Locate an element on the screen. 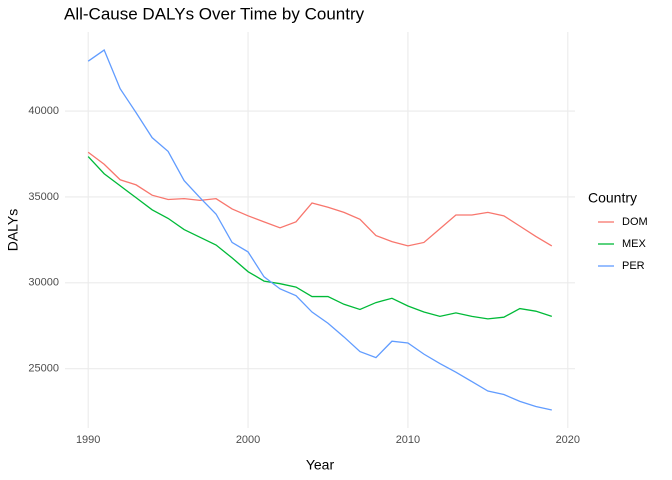 This screenshot has height=480, width=672. y-tick-label: 25000 is located at coordinates (43, 369).